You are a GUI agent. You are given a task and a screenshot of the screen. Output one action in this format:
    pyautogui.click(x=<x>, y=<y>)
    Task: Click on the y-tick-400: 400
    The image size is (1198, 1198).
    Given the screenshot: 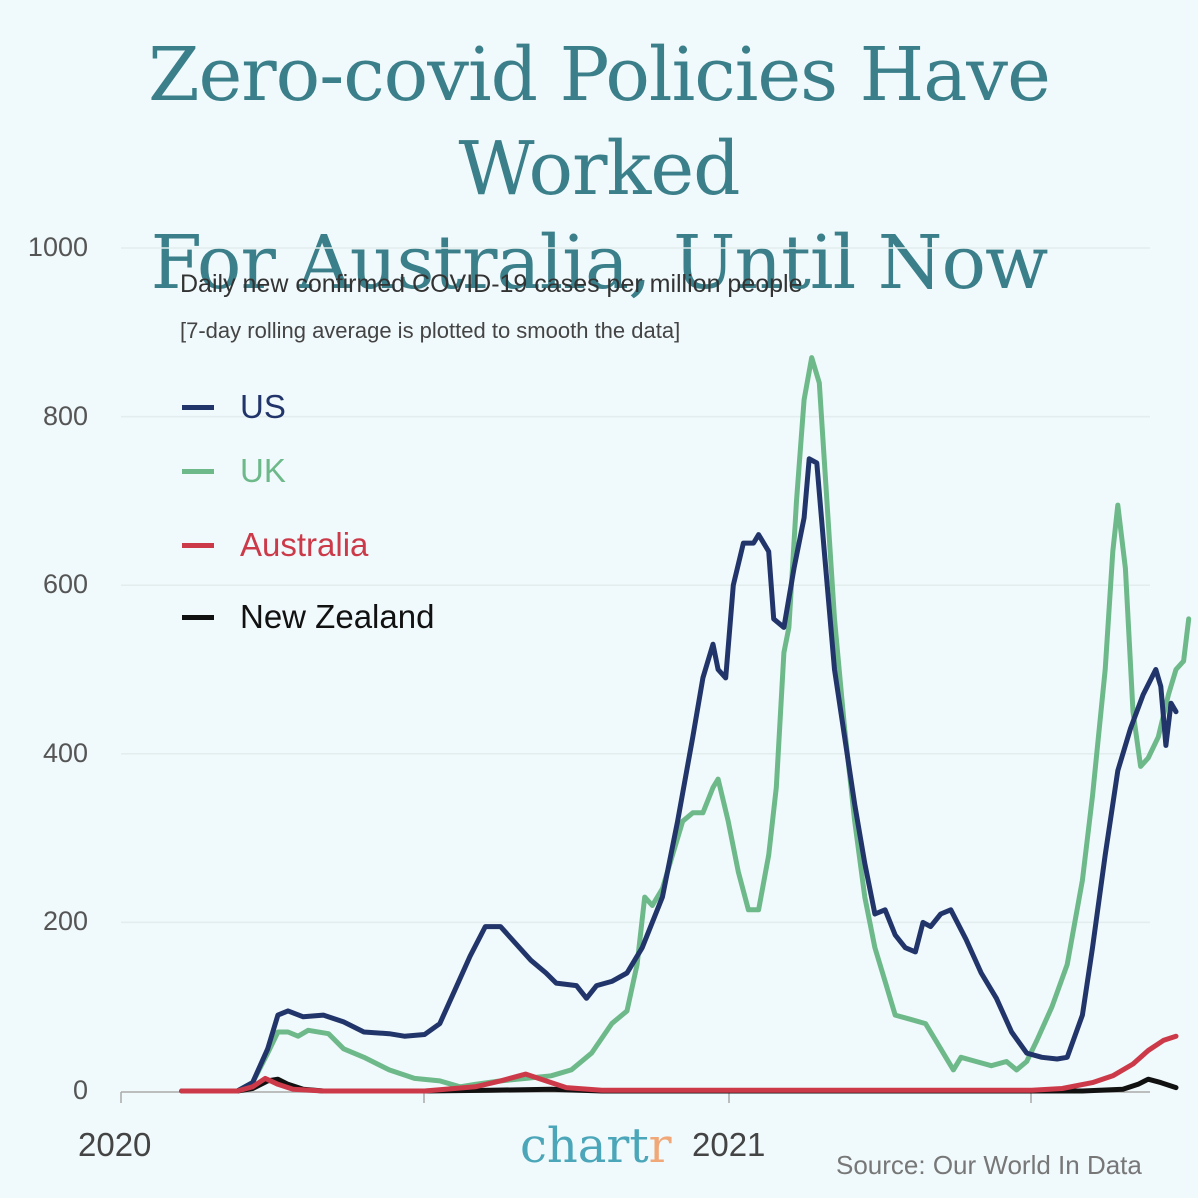 What is the action you would take?
    pyautogui.click(x=65, y=753)
    